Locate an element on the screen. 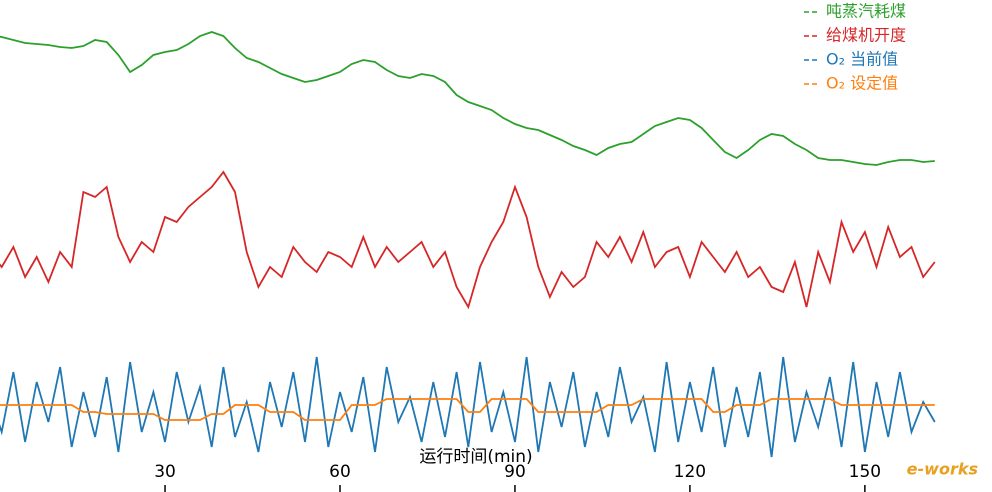 The width and height of the screenshot is (992, 492). x-tick-label: 30 is located at coordinates (165, 472).